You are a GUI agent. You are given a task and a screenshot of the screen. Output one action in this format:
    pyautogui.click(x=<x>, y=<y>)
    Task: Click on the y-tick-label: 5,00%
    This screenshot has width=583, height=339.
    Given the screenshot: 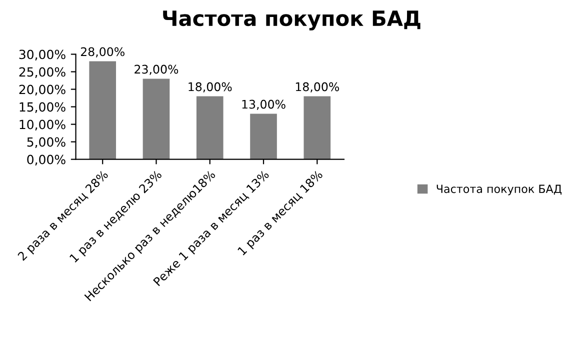 What is the action you would take?
    pyautogui.click(x=46, y=142)
    